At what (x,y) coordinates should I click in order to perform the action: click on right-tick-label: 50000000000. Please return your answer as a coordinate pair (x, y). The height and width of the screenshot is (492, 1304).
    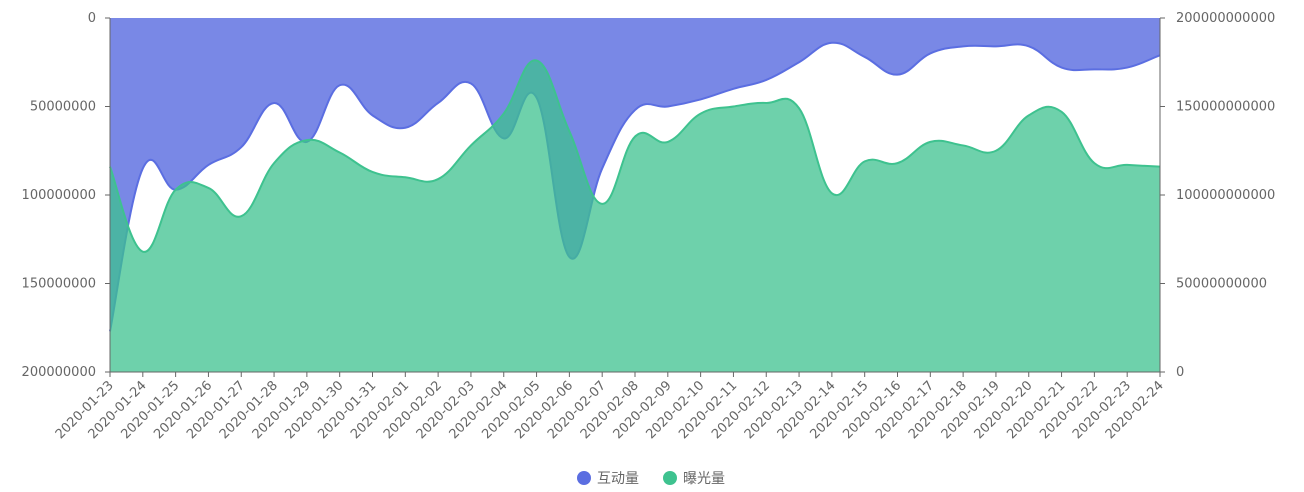
    Looking at the image, I should click on (1221, 284).